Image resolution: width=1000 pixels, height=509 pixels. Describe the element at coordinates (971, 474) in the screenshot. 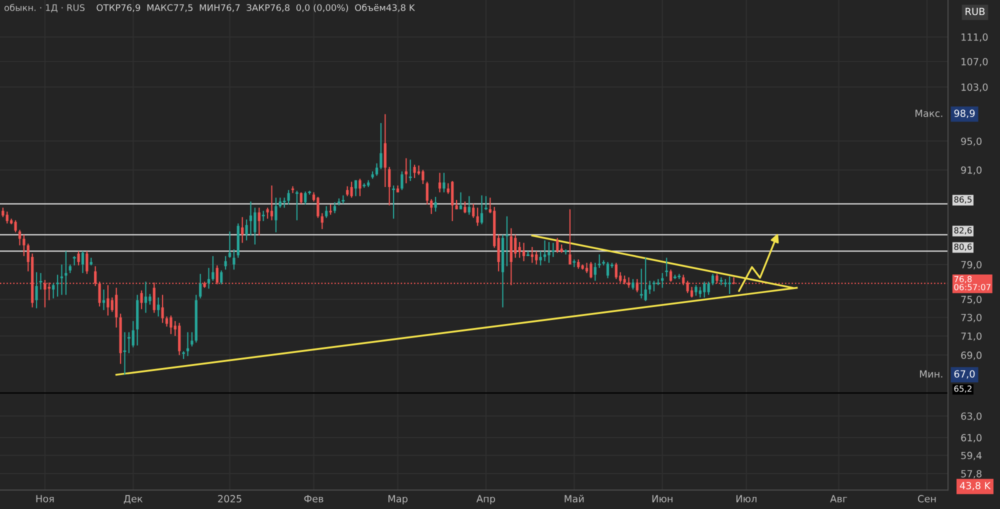

I see `y-tick-label: 57,8` at that location.